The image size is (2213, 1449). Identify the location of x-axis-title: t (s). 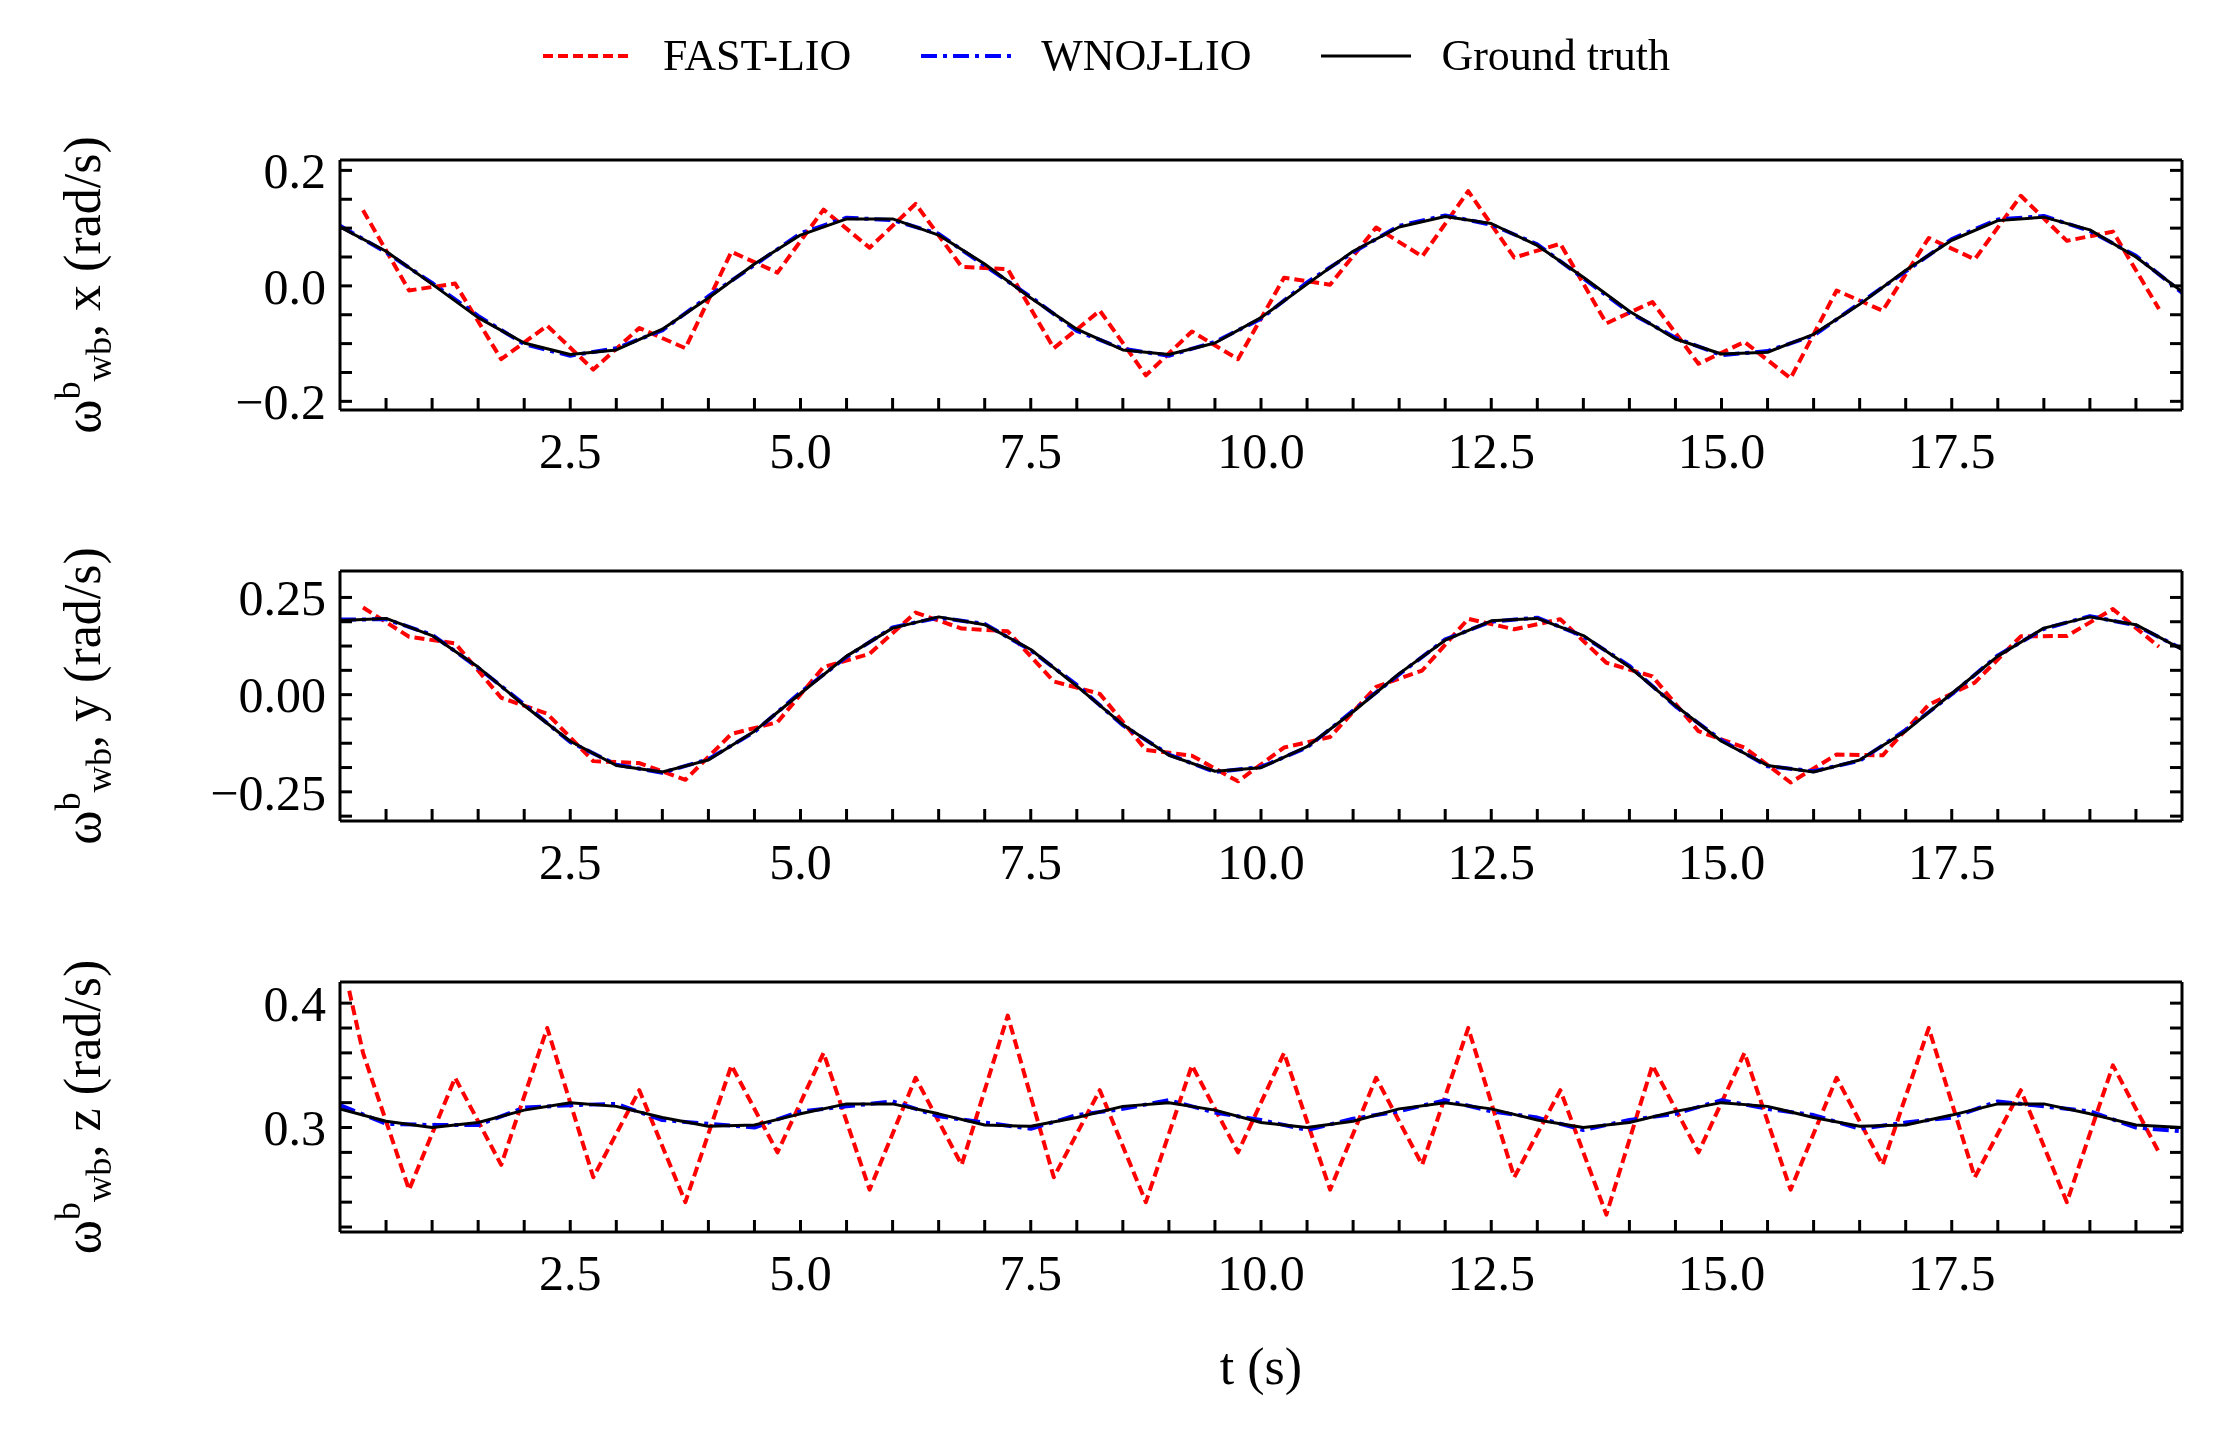
(1261, 1367).